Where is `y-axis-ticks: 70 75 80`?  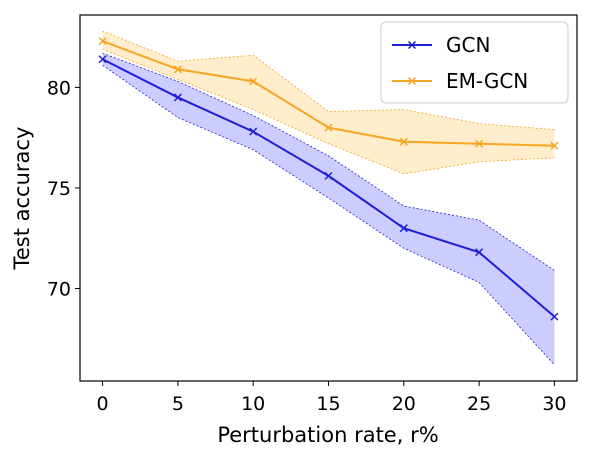 y-axis-ticks: 70 75 80 is located at coordinates (63, 188).